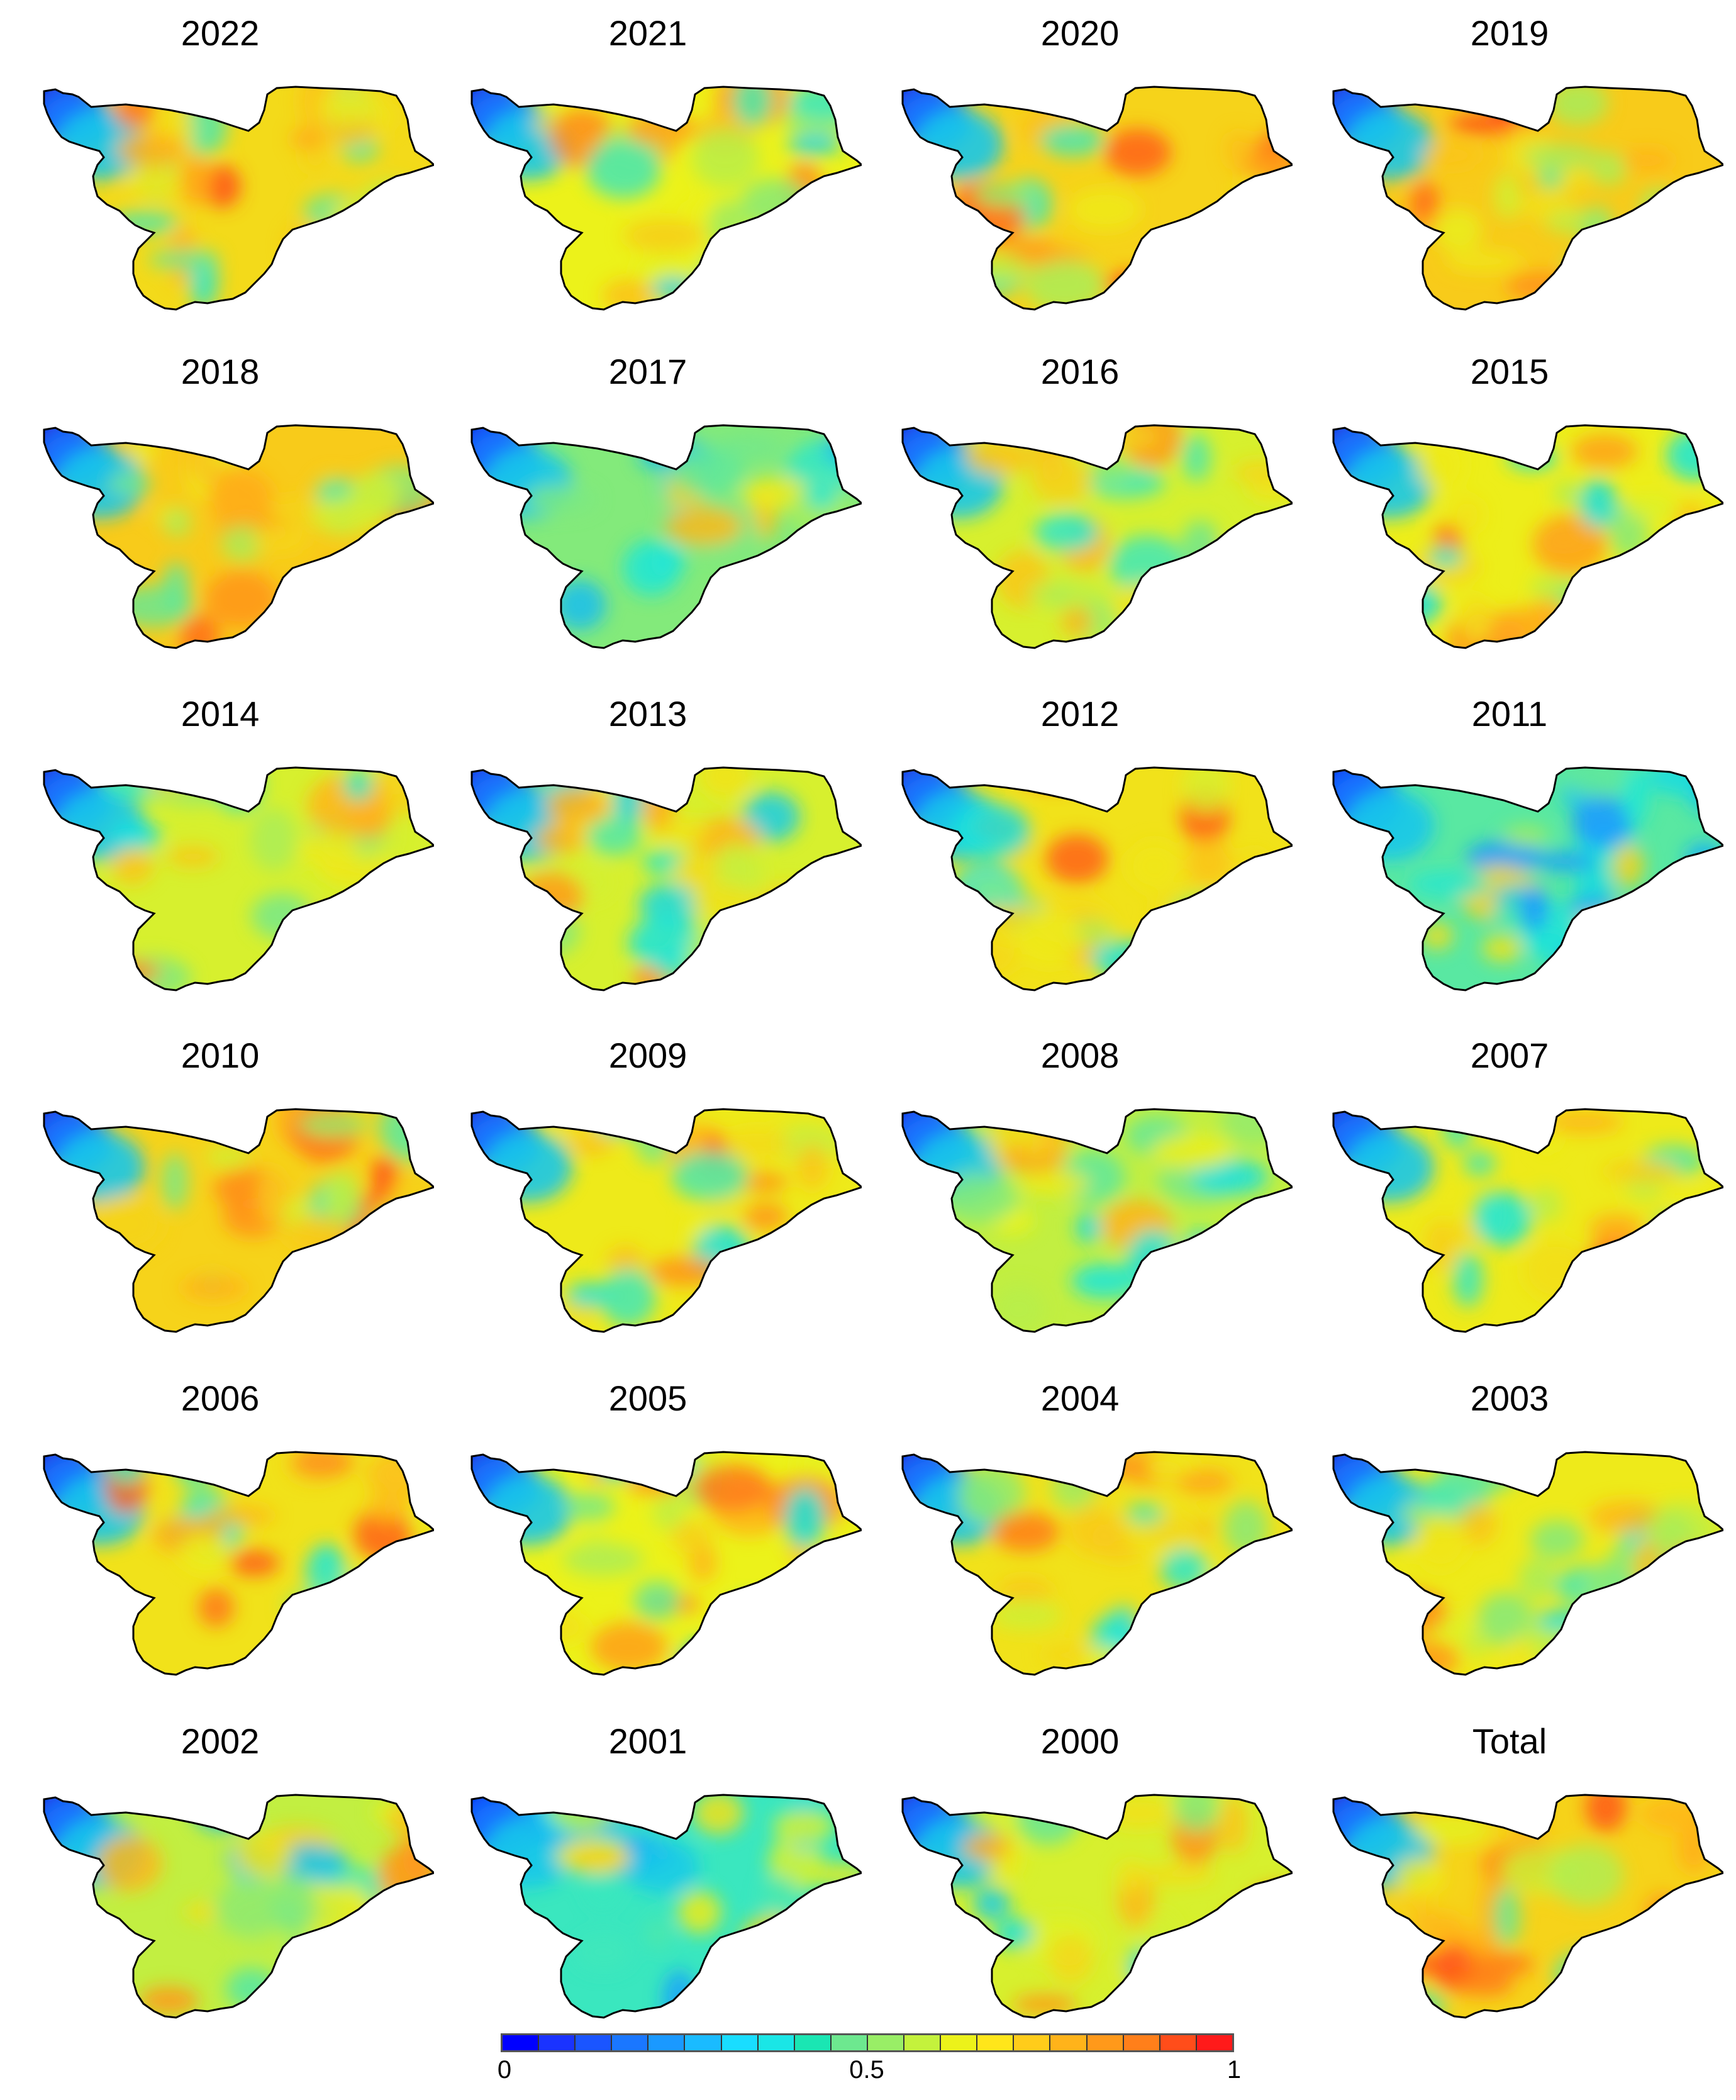 The width and height of the screenshot is (1736, 2100). I want to click on map-panel-2010: 2010, so click(229, 1192).